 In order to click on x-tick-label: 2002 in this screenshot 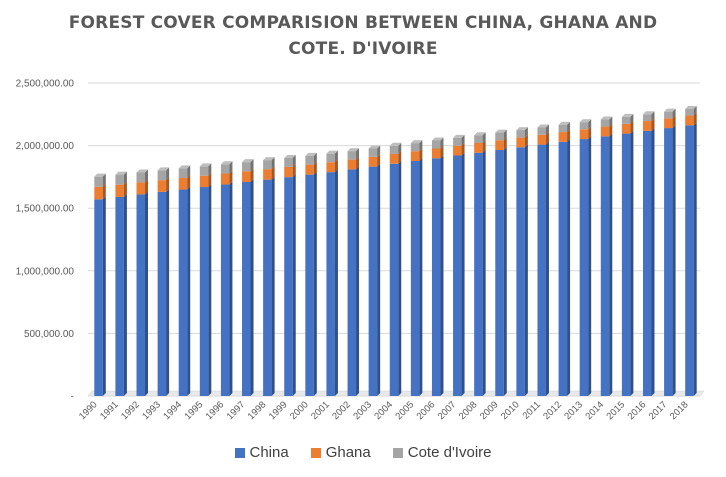, I will do `click(341, 410)`.